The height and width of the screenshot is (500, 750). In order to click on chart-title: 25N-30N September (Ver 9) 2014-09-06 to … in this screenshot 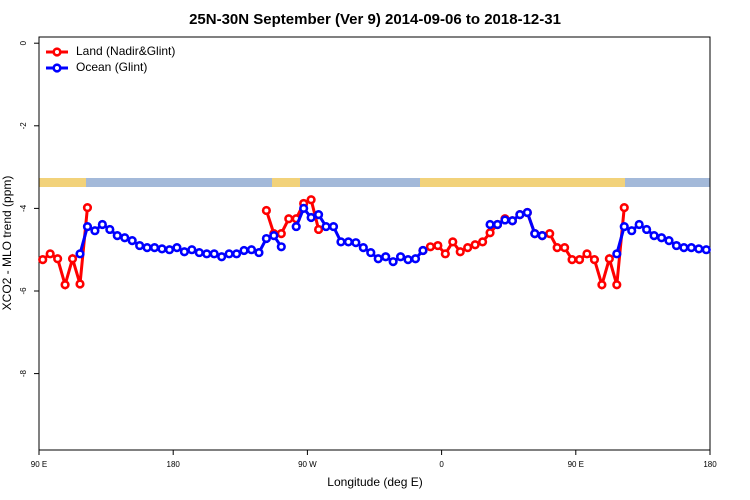, I will do `click(375, 19)`.